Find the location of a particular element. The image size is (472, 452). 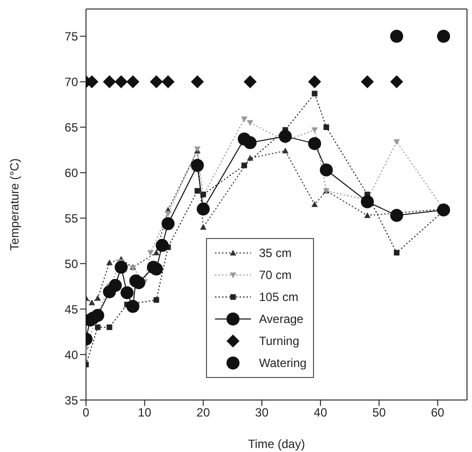

x-tick-label: 0 is located at coordinates (86, 413).